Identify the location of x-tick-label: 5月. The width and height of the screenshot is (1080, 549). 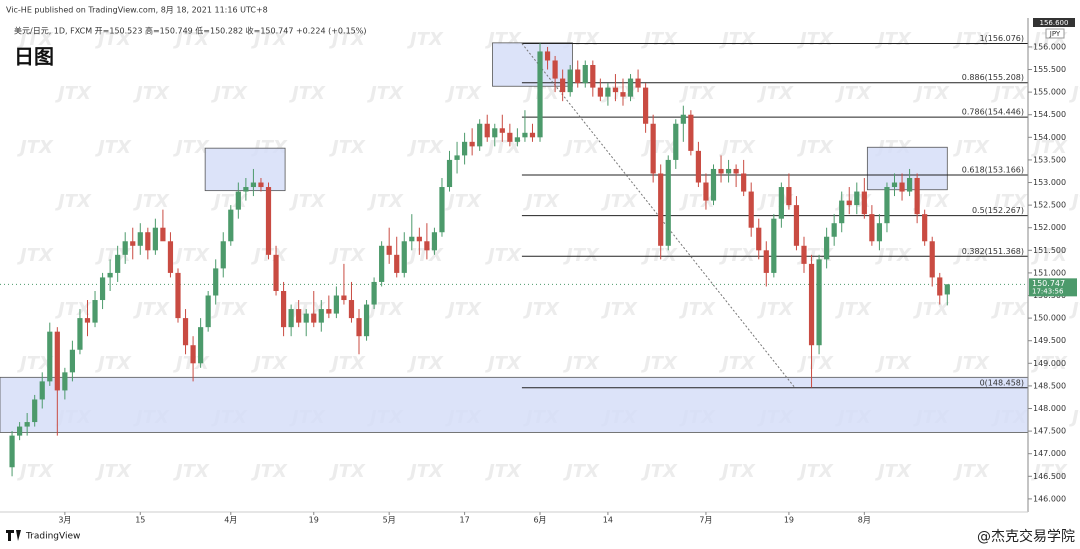
(389, 520).